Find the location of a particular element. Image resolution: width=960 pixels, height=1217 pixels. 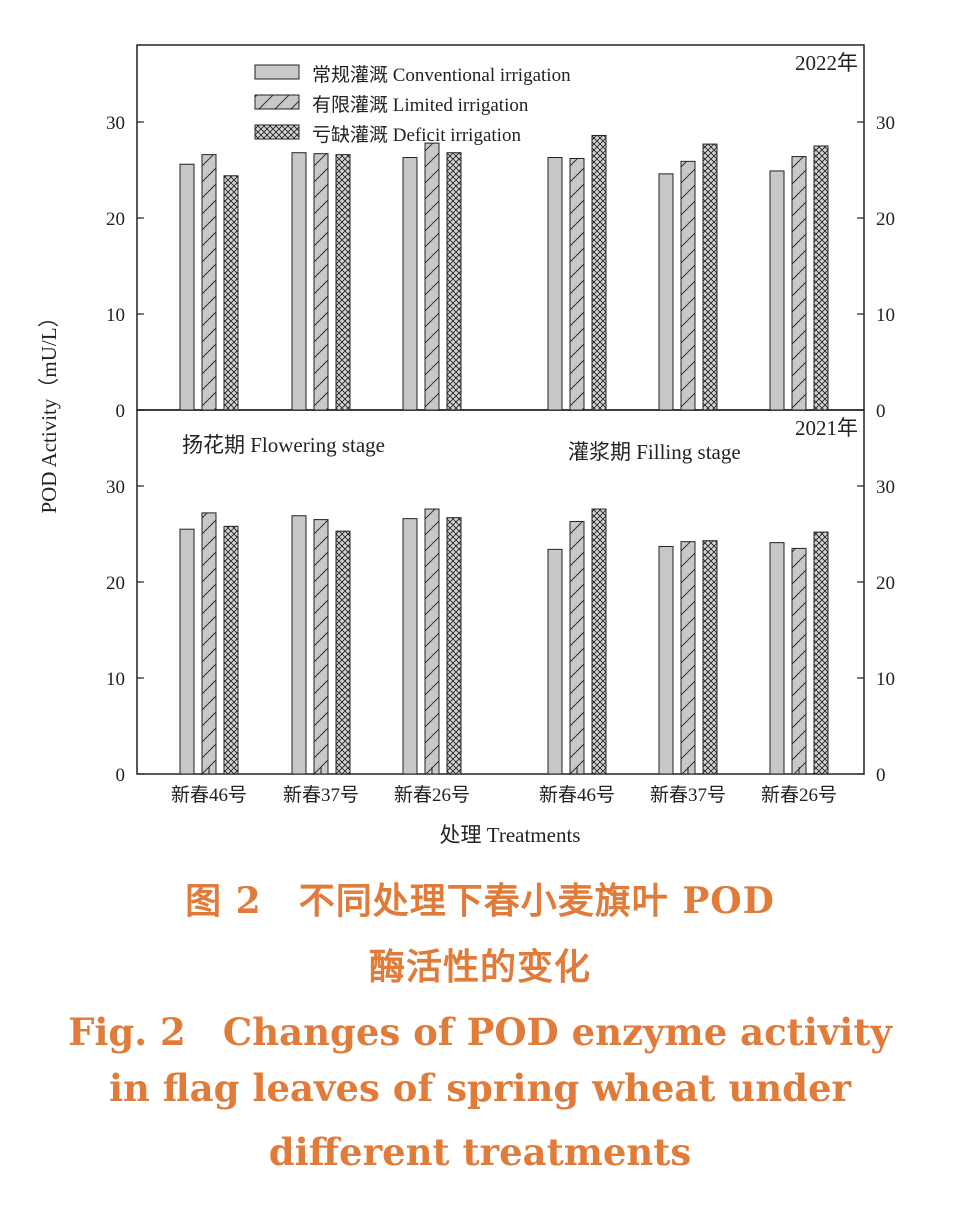

x-axis-ticks: 新春46号 新春37号 新春26号 新春46号 新春37号 新春26号 is located at coordinates (504, 786).